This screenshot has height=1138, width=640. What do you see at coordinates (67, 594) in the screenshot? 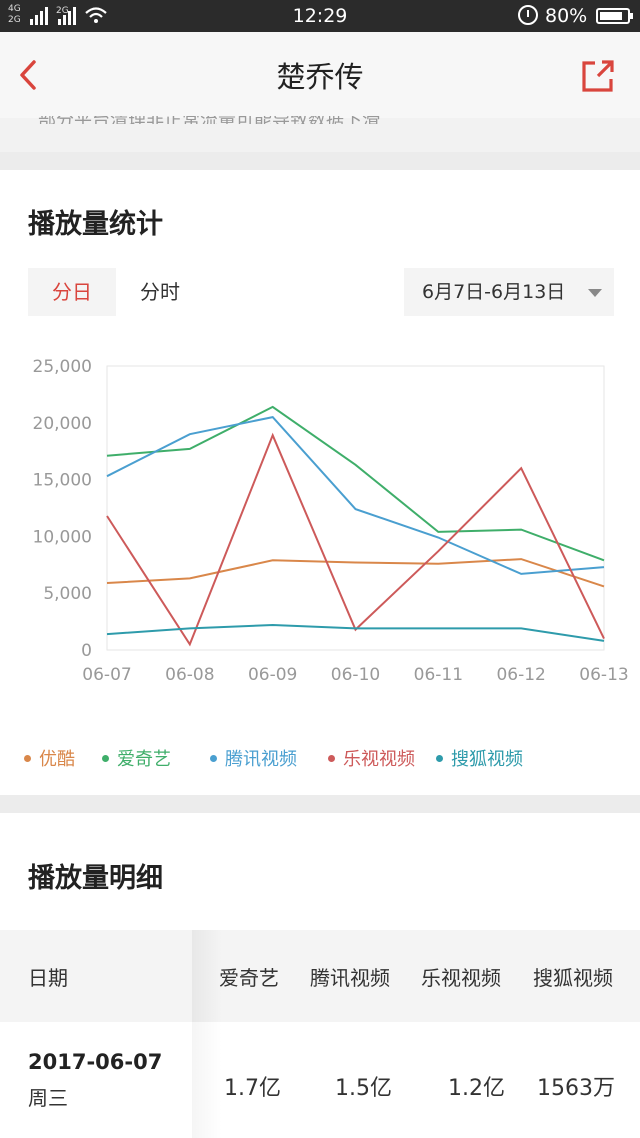
I see `y-tick-label: 5,000` at bounding box center [67, 594].